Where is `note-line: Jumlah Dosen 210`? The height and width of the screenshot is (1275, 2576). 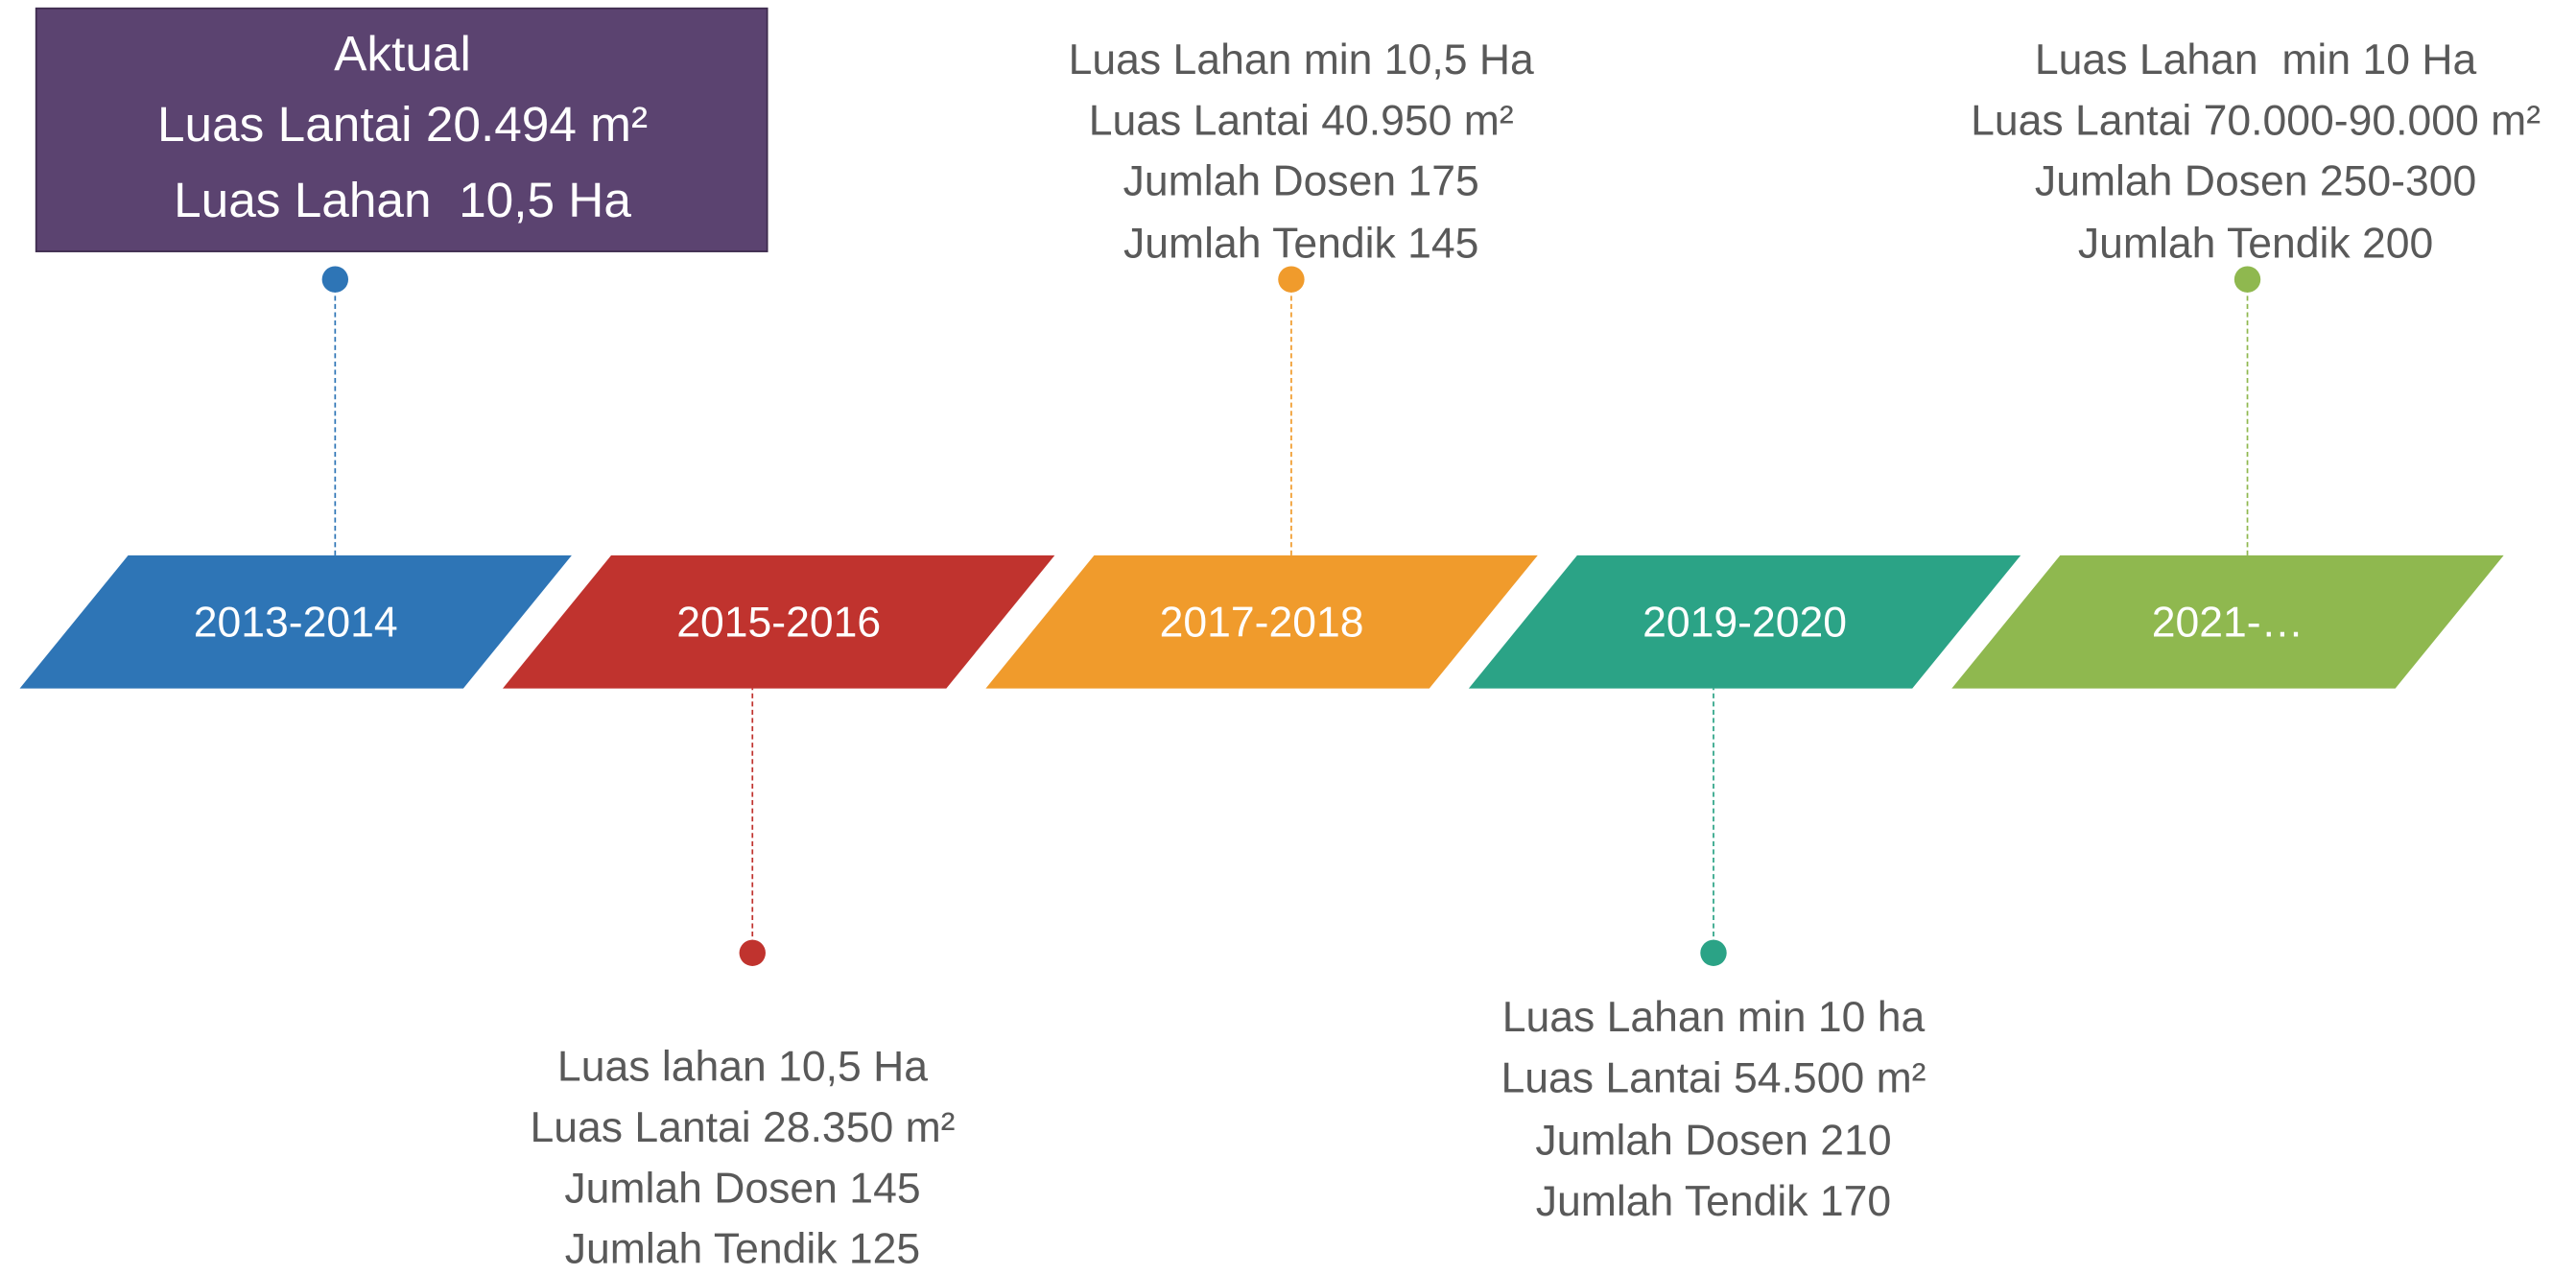
note-line: Jumlah Dosen 210 is located at coordinates (1713, 1141).